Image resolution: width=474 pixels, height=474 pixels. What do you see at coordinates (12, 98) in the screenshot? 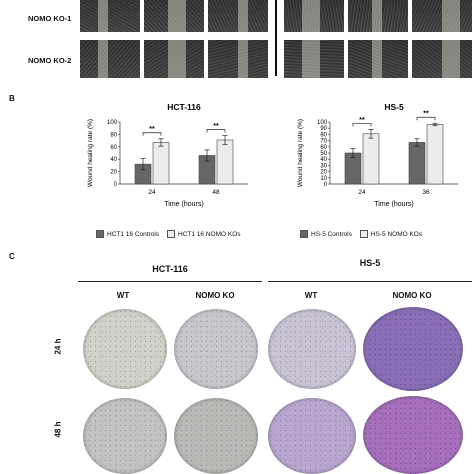
I see `panel-letter-b: B` at bounding box center [12, 98].